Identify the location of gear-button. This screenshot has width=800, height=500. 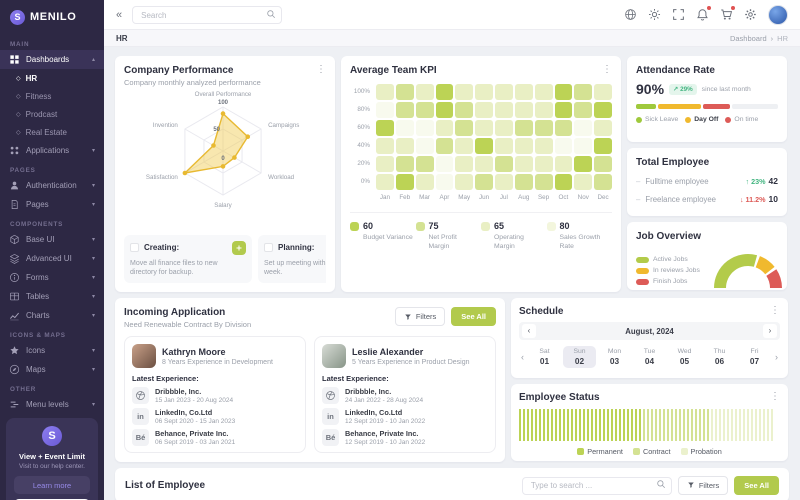
(750, 14).